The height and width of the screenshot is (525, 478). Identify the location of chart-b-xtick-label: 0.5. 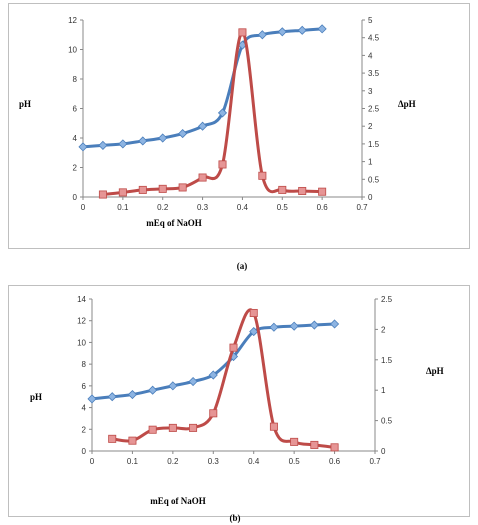
(295, 461).